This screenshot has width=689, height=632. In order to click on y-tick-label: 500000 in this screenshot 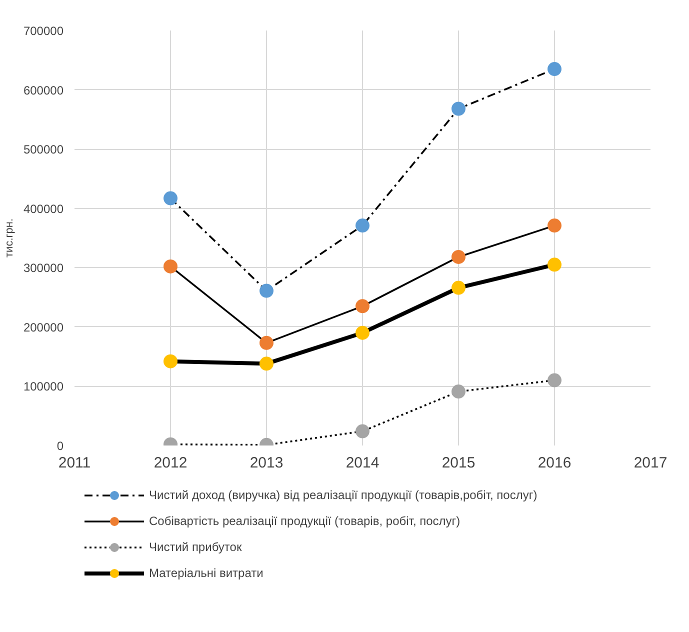, I will do `click(43, 149)`.